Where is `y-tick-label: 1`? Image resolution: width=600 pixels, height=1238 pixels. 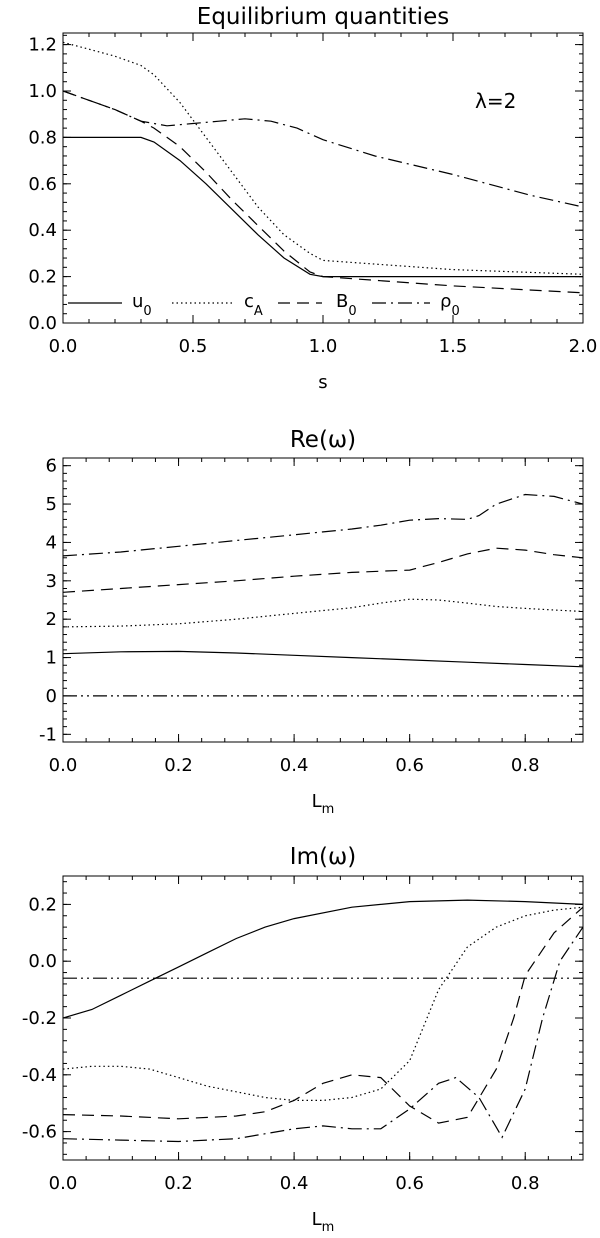
y-tick-label: 1 is located at coordinates (51, 658).